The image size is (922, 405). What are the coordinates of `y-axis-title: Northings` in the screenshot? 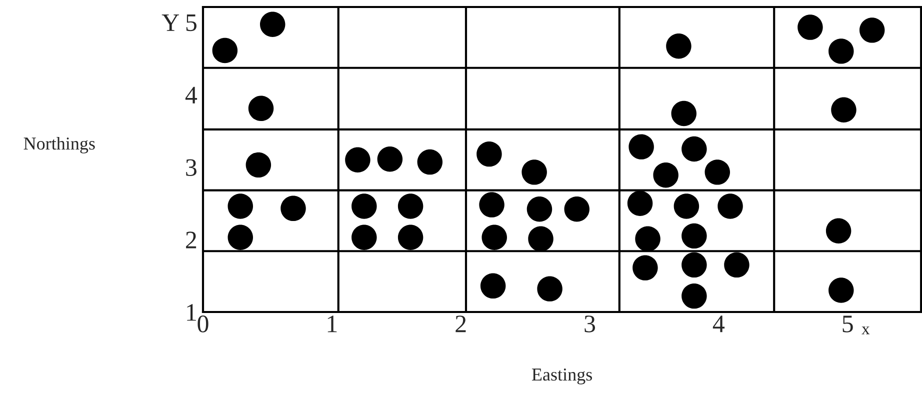 It's located at (59, 145).